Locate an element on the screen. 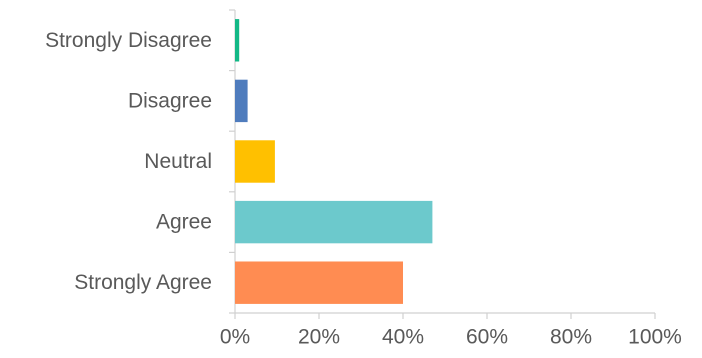 Image resolution: width=702 pixels, height=358 pixels. bar-strongly-disagree is located at coordinates (237, 40).